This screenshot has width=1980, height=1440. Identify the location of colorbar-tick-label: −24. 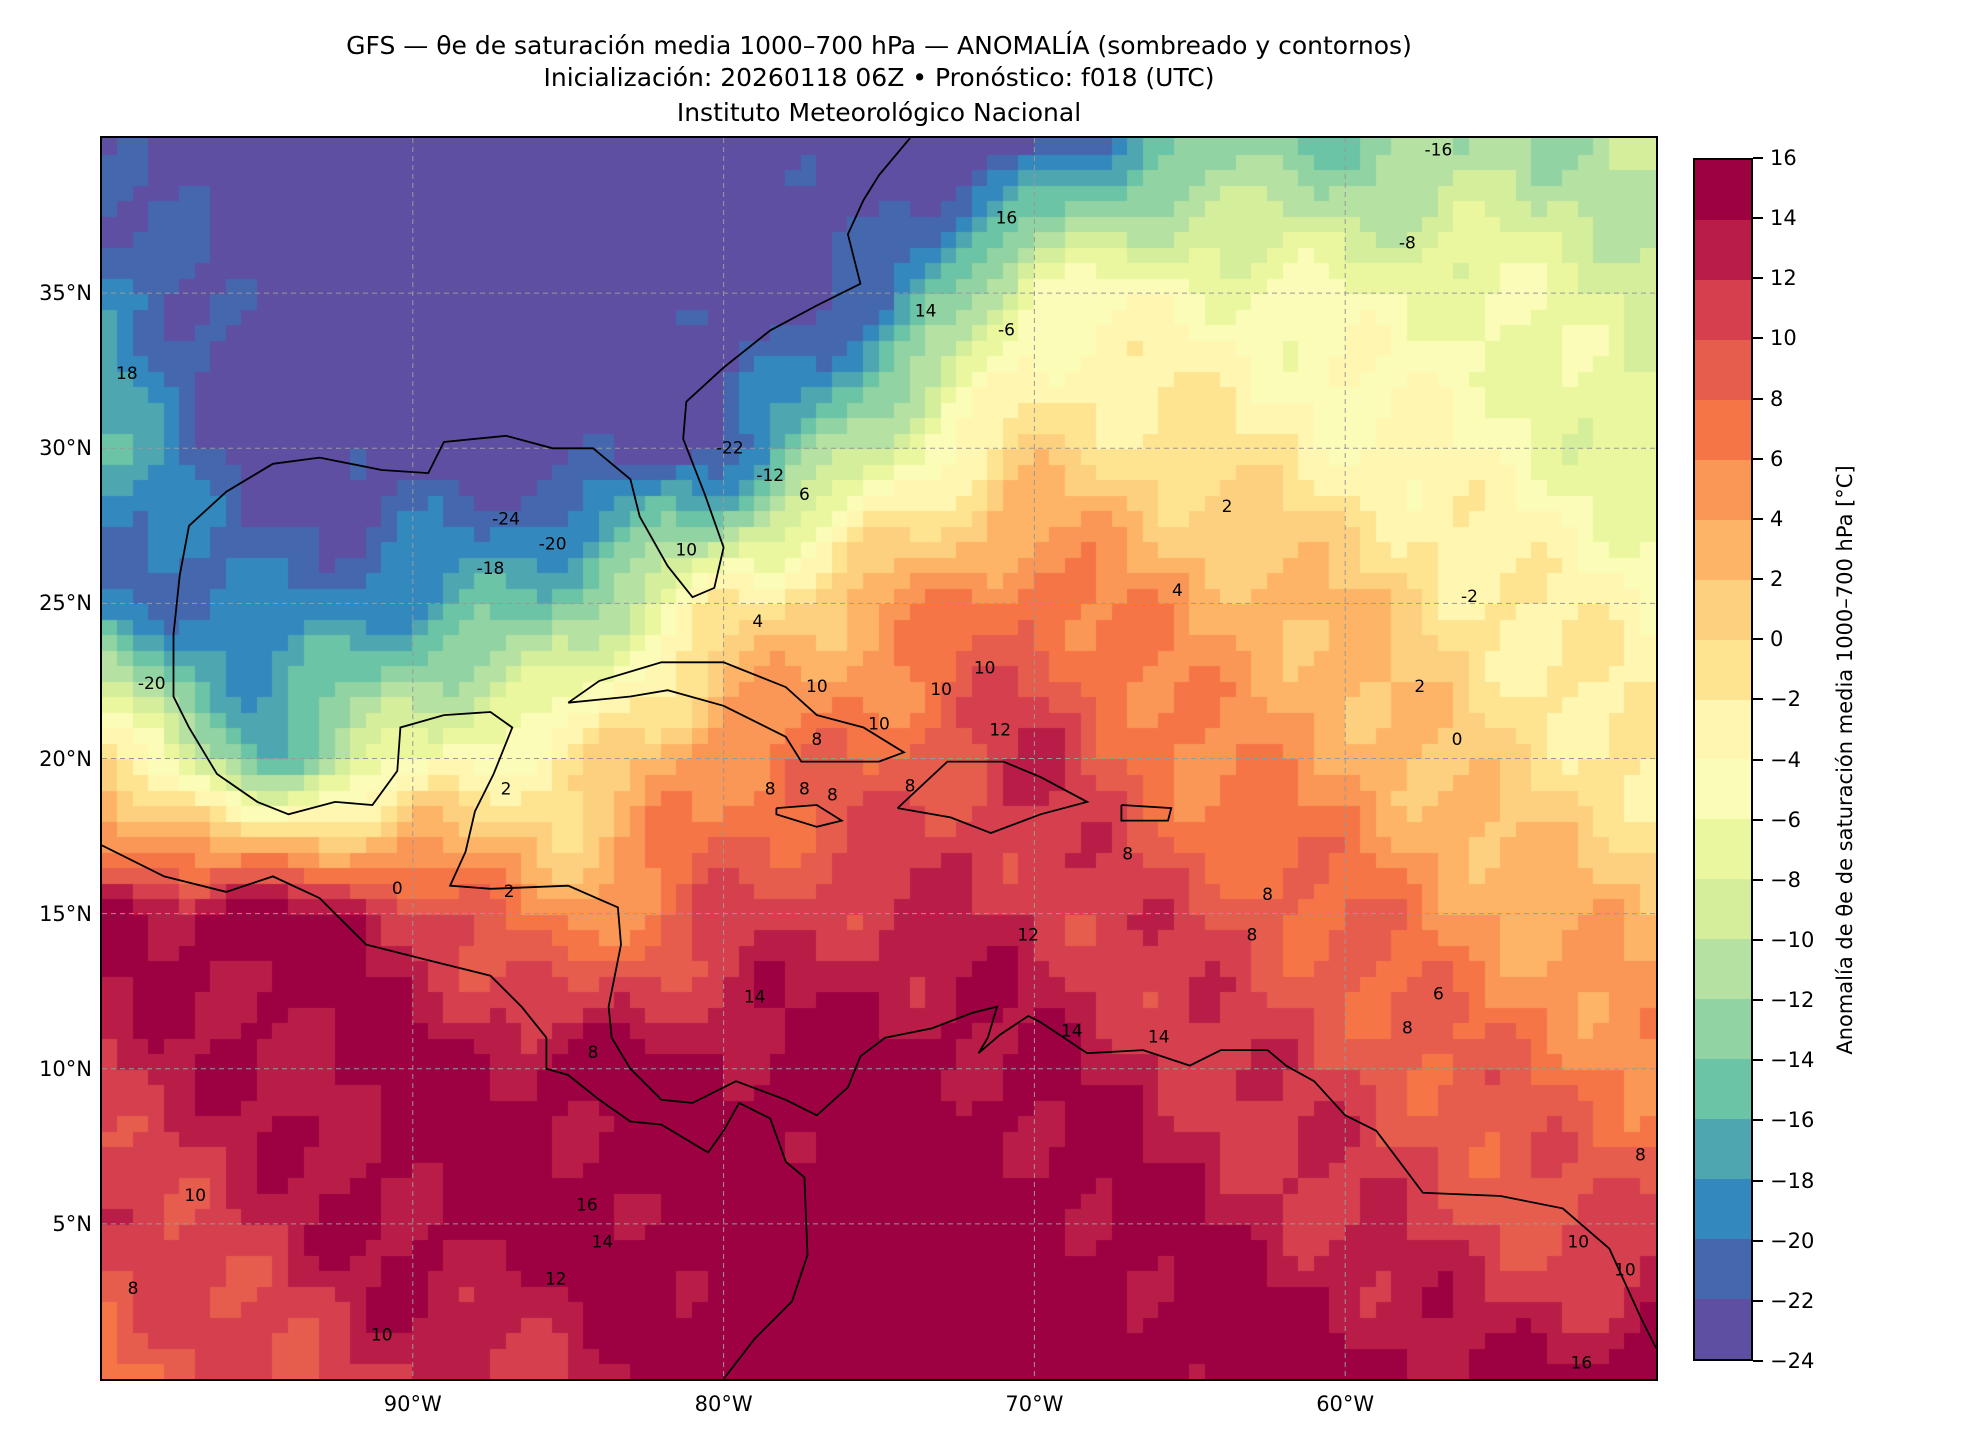
(1792, 1361).